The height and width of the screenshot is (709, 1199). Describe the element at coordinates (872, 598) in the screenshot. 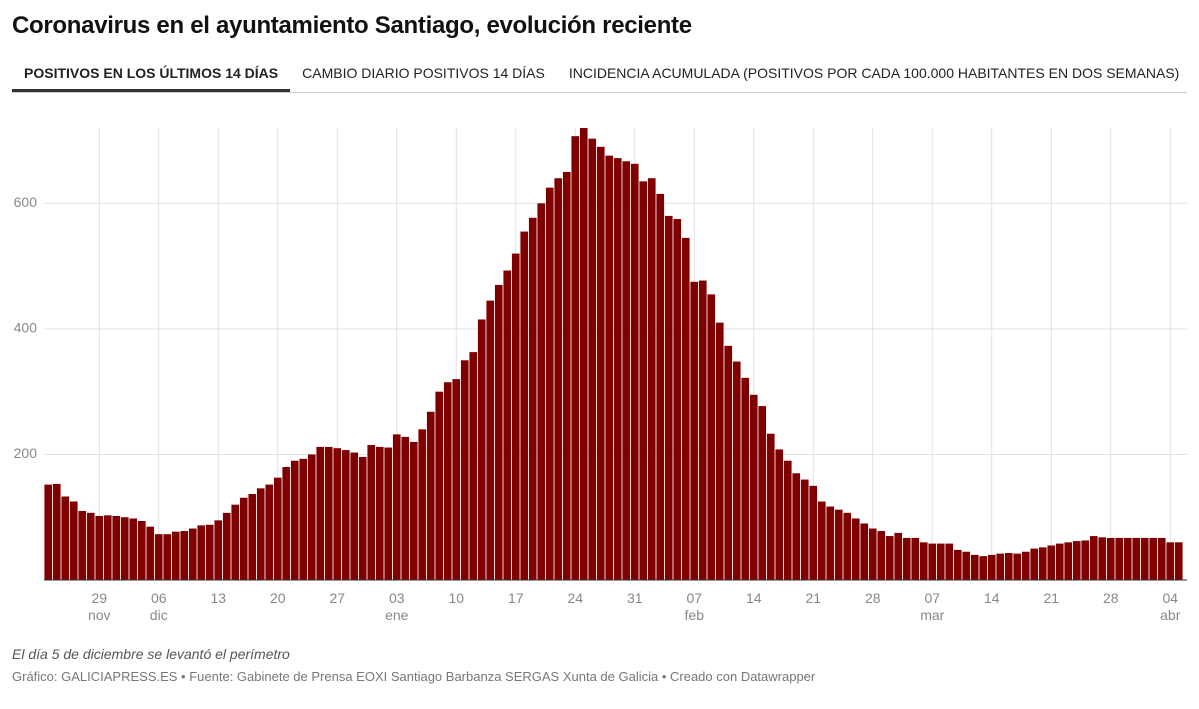

I see `x-tick-label: 28` at that location.